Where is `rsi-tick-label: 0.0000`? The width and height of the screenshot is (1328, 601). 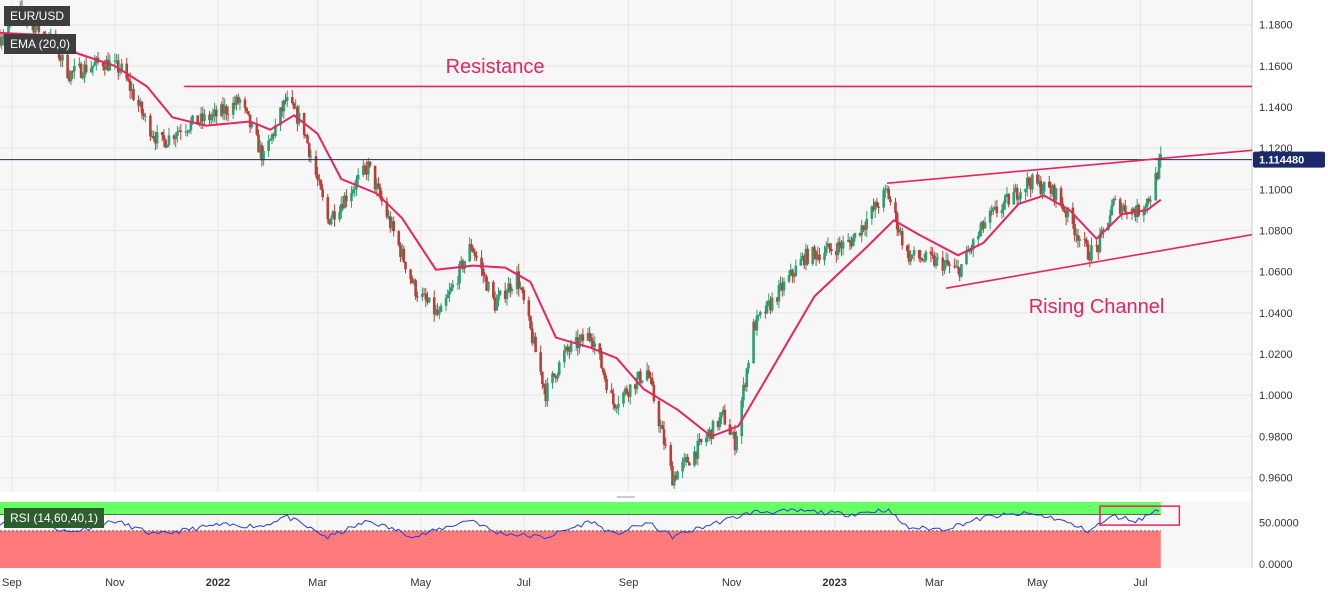
rsi-tick-label: 0.0000 is located at coordinates (1276, 565).